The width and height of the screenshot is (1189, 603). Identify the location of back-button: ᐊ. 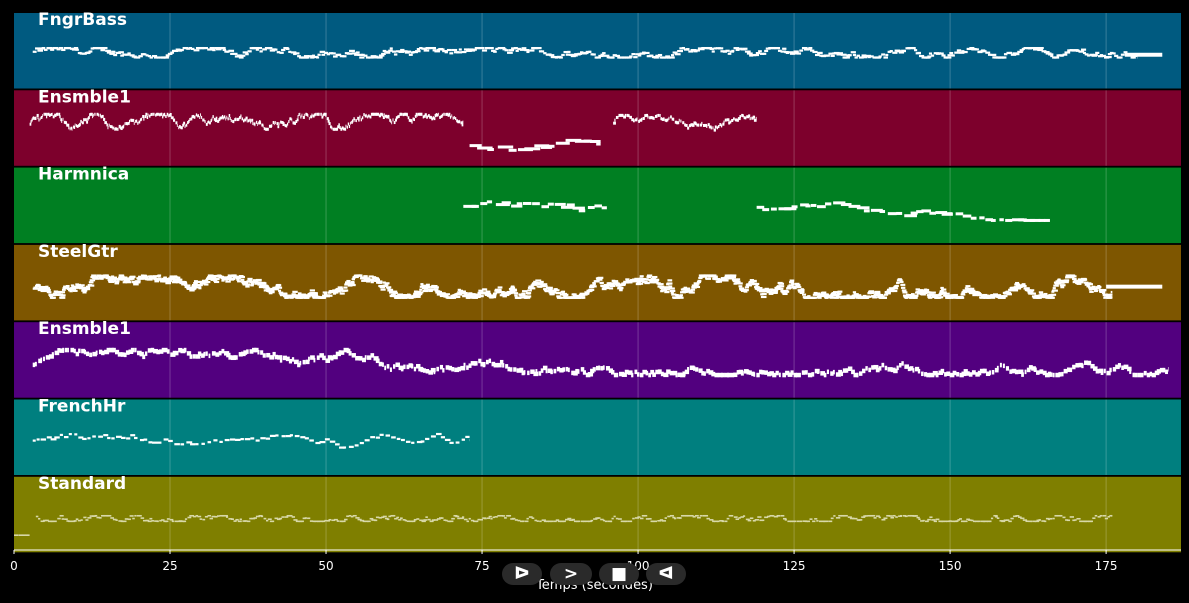
(666, 574).